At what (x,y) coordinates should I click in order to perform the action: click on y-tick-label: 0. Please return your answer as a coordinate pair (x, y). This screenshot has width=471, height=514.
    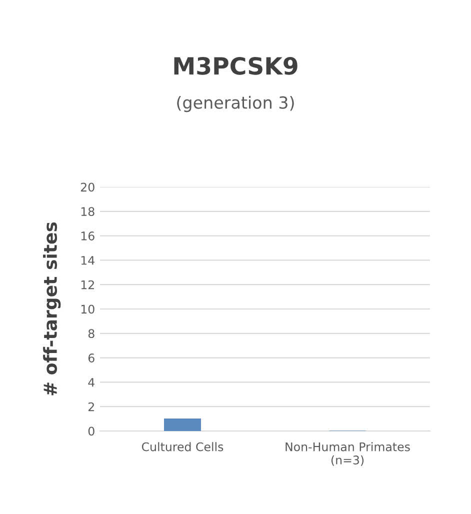
    Looking at the image, I should click on (91, 431).